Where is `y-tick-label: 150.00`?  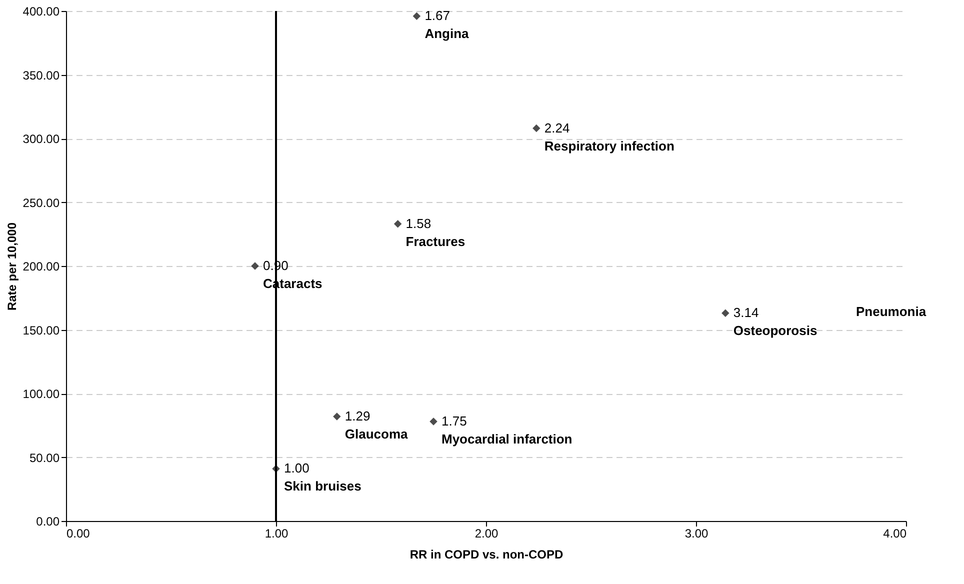 y-tick-label: 150.00 is located at coordinates (41, 330).